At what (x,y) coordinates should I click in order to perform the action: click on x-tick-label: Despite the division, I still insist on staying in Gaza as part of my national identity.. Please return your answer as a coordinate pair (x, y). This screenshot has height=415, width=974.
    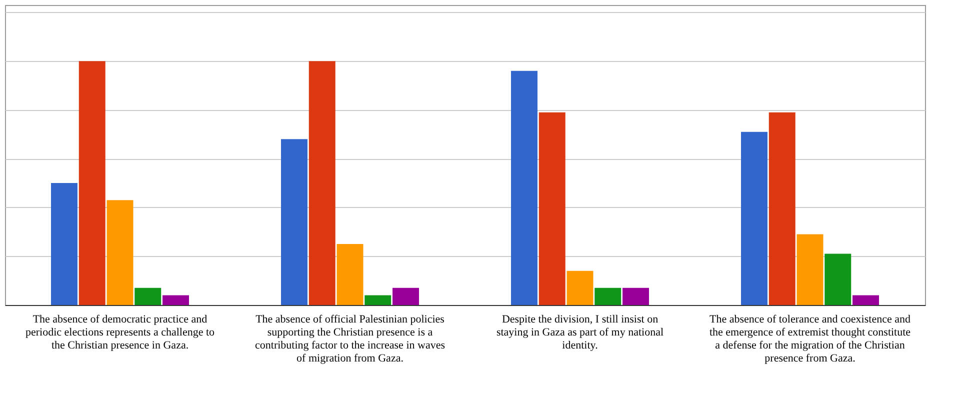
    Looking at the image, I should click on (580, 333).